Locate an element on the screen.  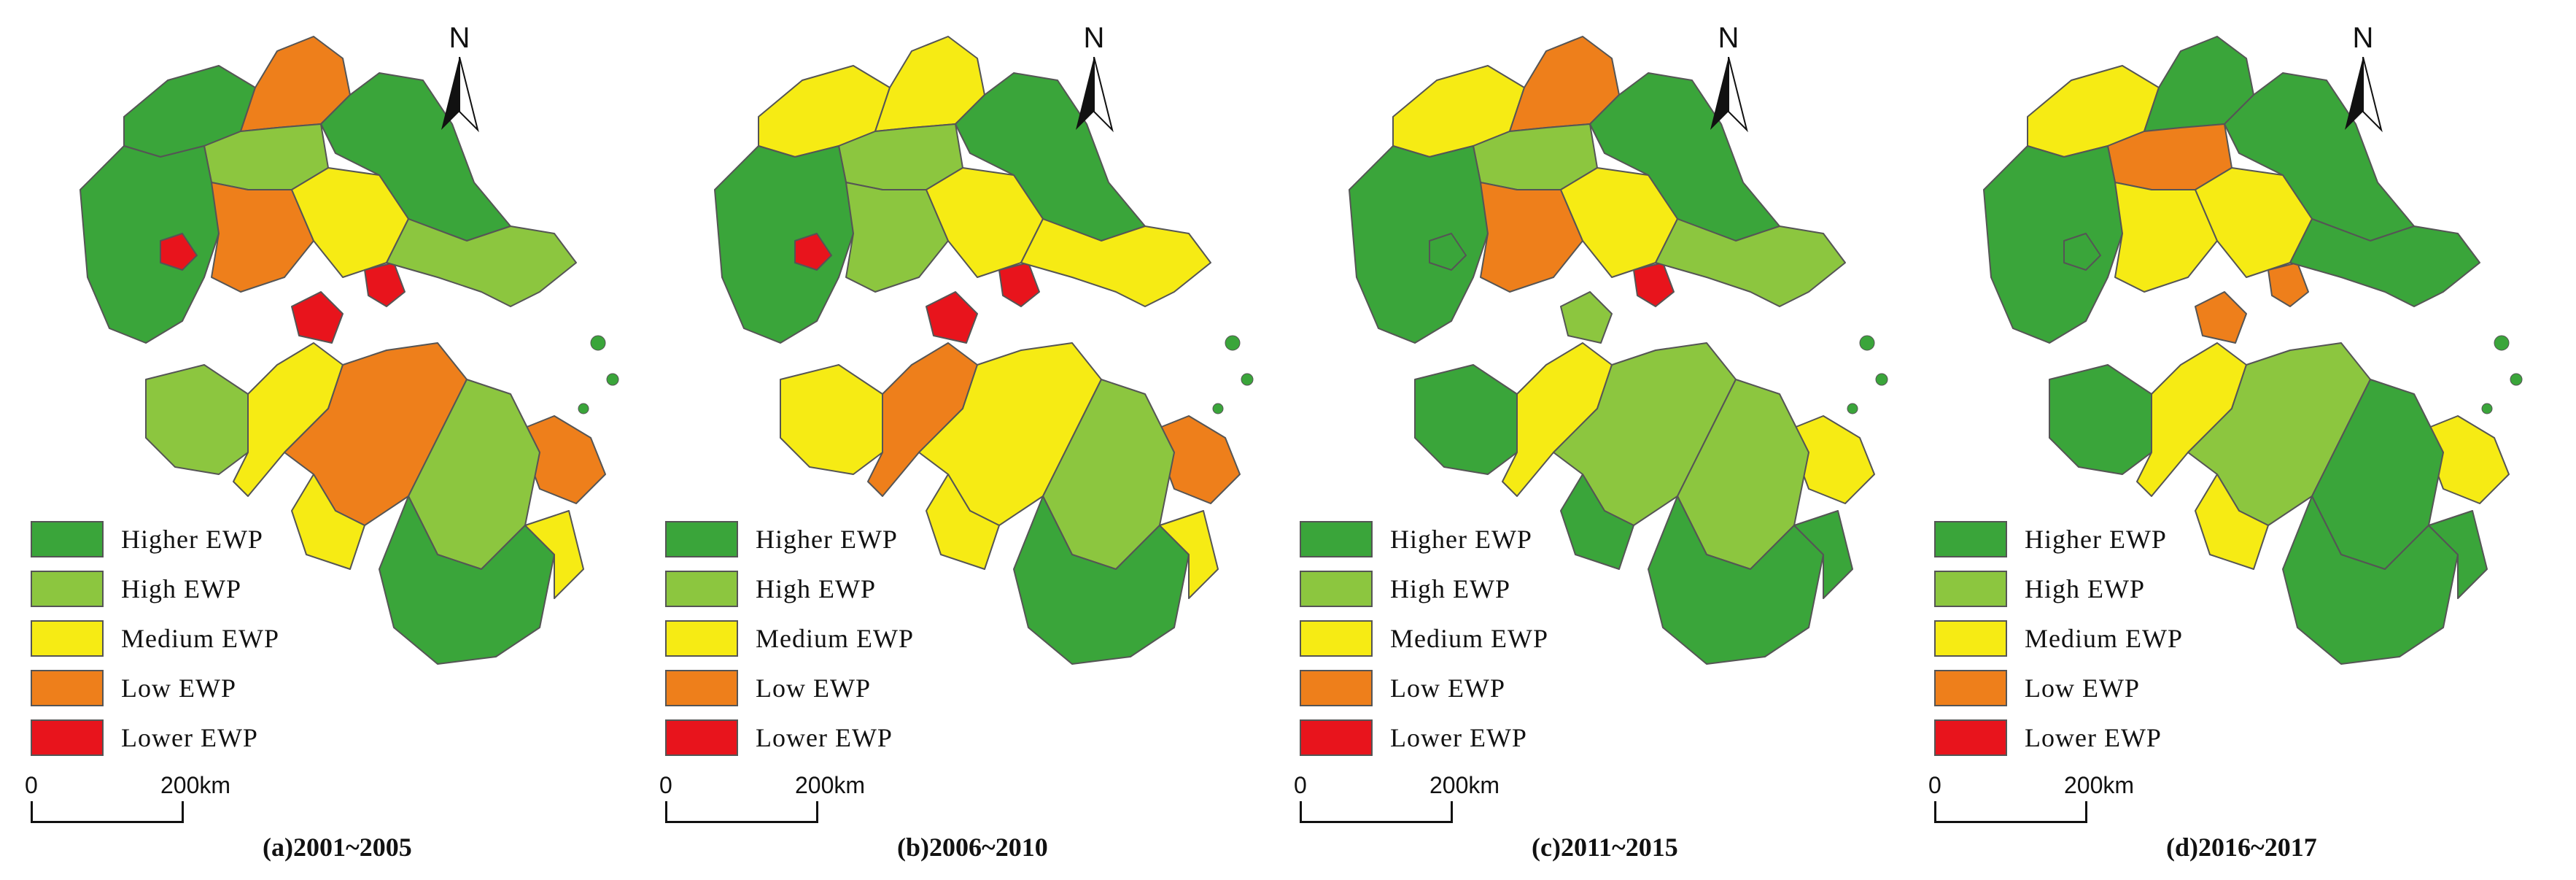
legend-label: High EWP is located at coordinates (816, 588).